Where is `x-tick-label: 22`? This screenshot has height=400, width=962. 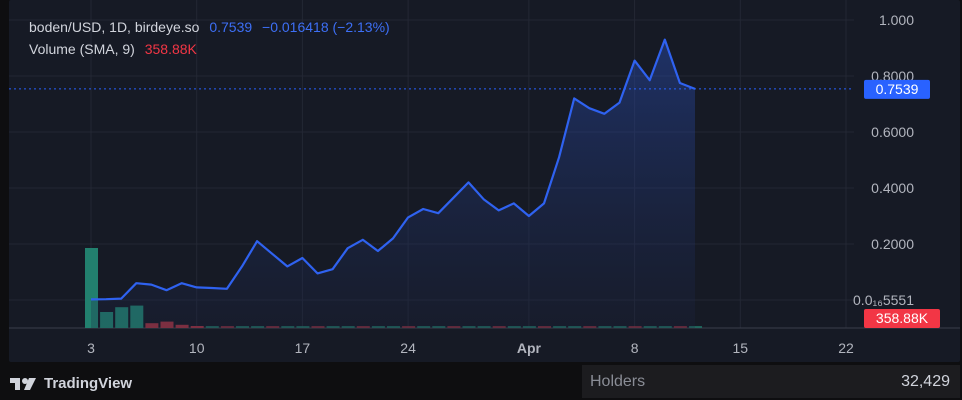
x-tick-label: 22 is located at coordinates (846, 348).